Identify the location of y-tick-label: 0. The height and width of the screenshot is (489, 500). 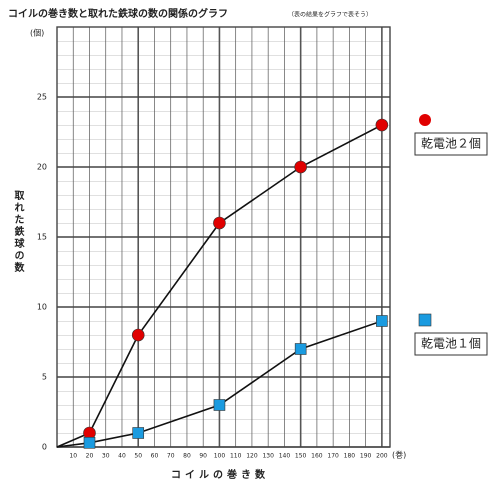
(44, 447).